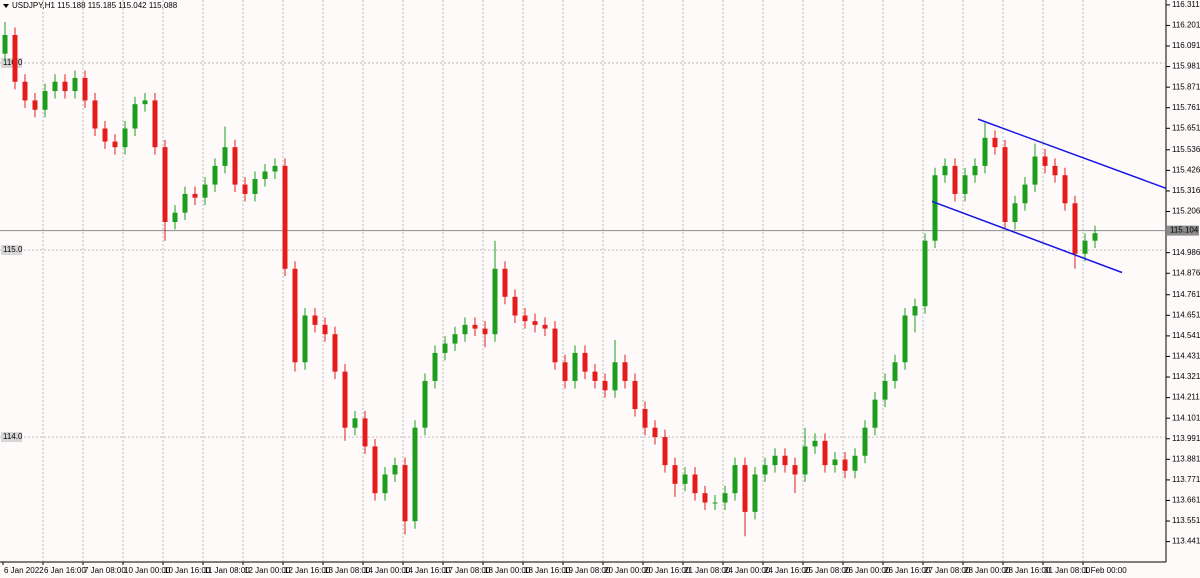  What do you see at coordinates (187, 570) in the screenshot?
I see `x-tick-label: 10 Jan 16:00` at bounding box center [187, 570].